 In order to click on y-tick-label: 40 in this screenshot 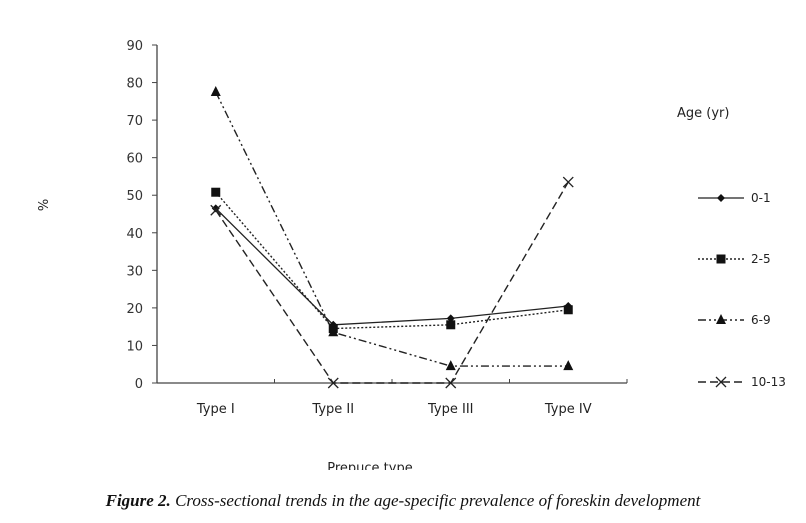, I will do `click(134, 234)`.